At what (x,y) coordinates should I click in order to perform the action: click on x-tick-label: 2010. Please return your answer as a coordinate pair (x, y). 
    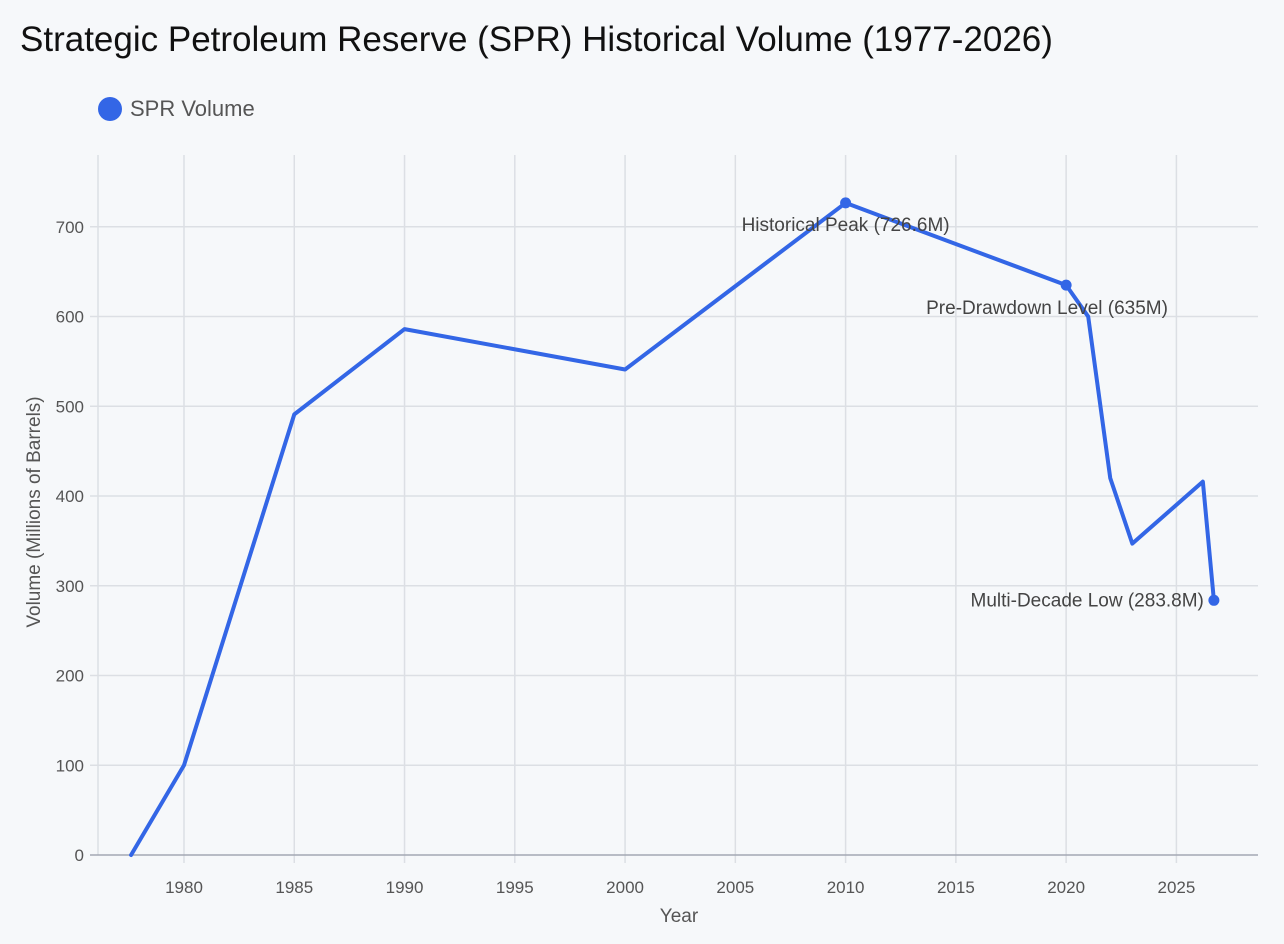
    Looking at the image, I should click on (846, 887).